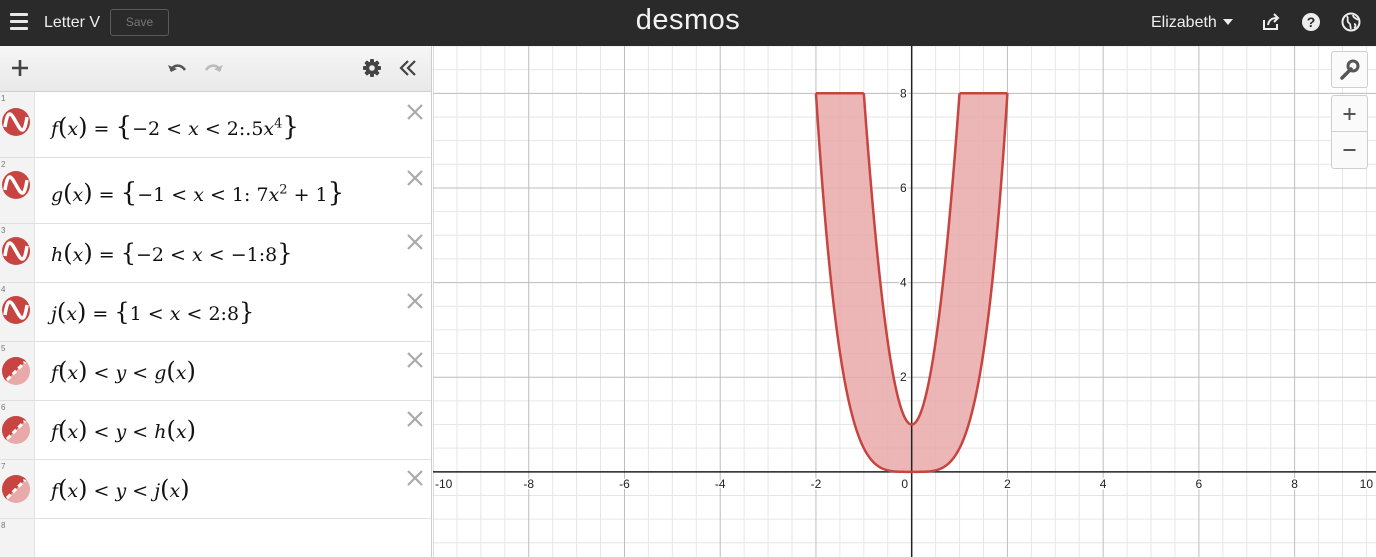  I want to click on zoom-in-icon, so click(1349, 114).